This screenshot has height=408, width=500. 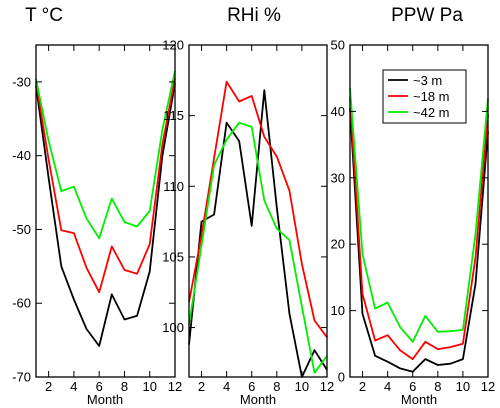 What do you see at coordinates (338, 244) in the screenshot?
I see `y-tick-label: 20` at bounding box center [338, 244].